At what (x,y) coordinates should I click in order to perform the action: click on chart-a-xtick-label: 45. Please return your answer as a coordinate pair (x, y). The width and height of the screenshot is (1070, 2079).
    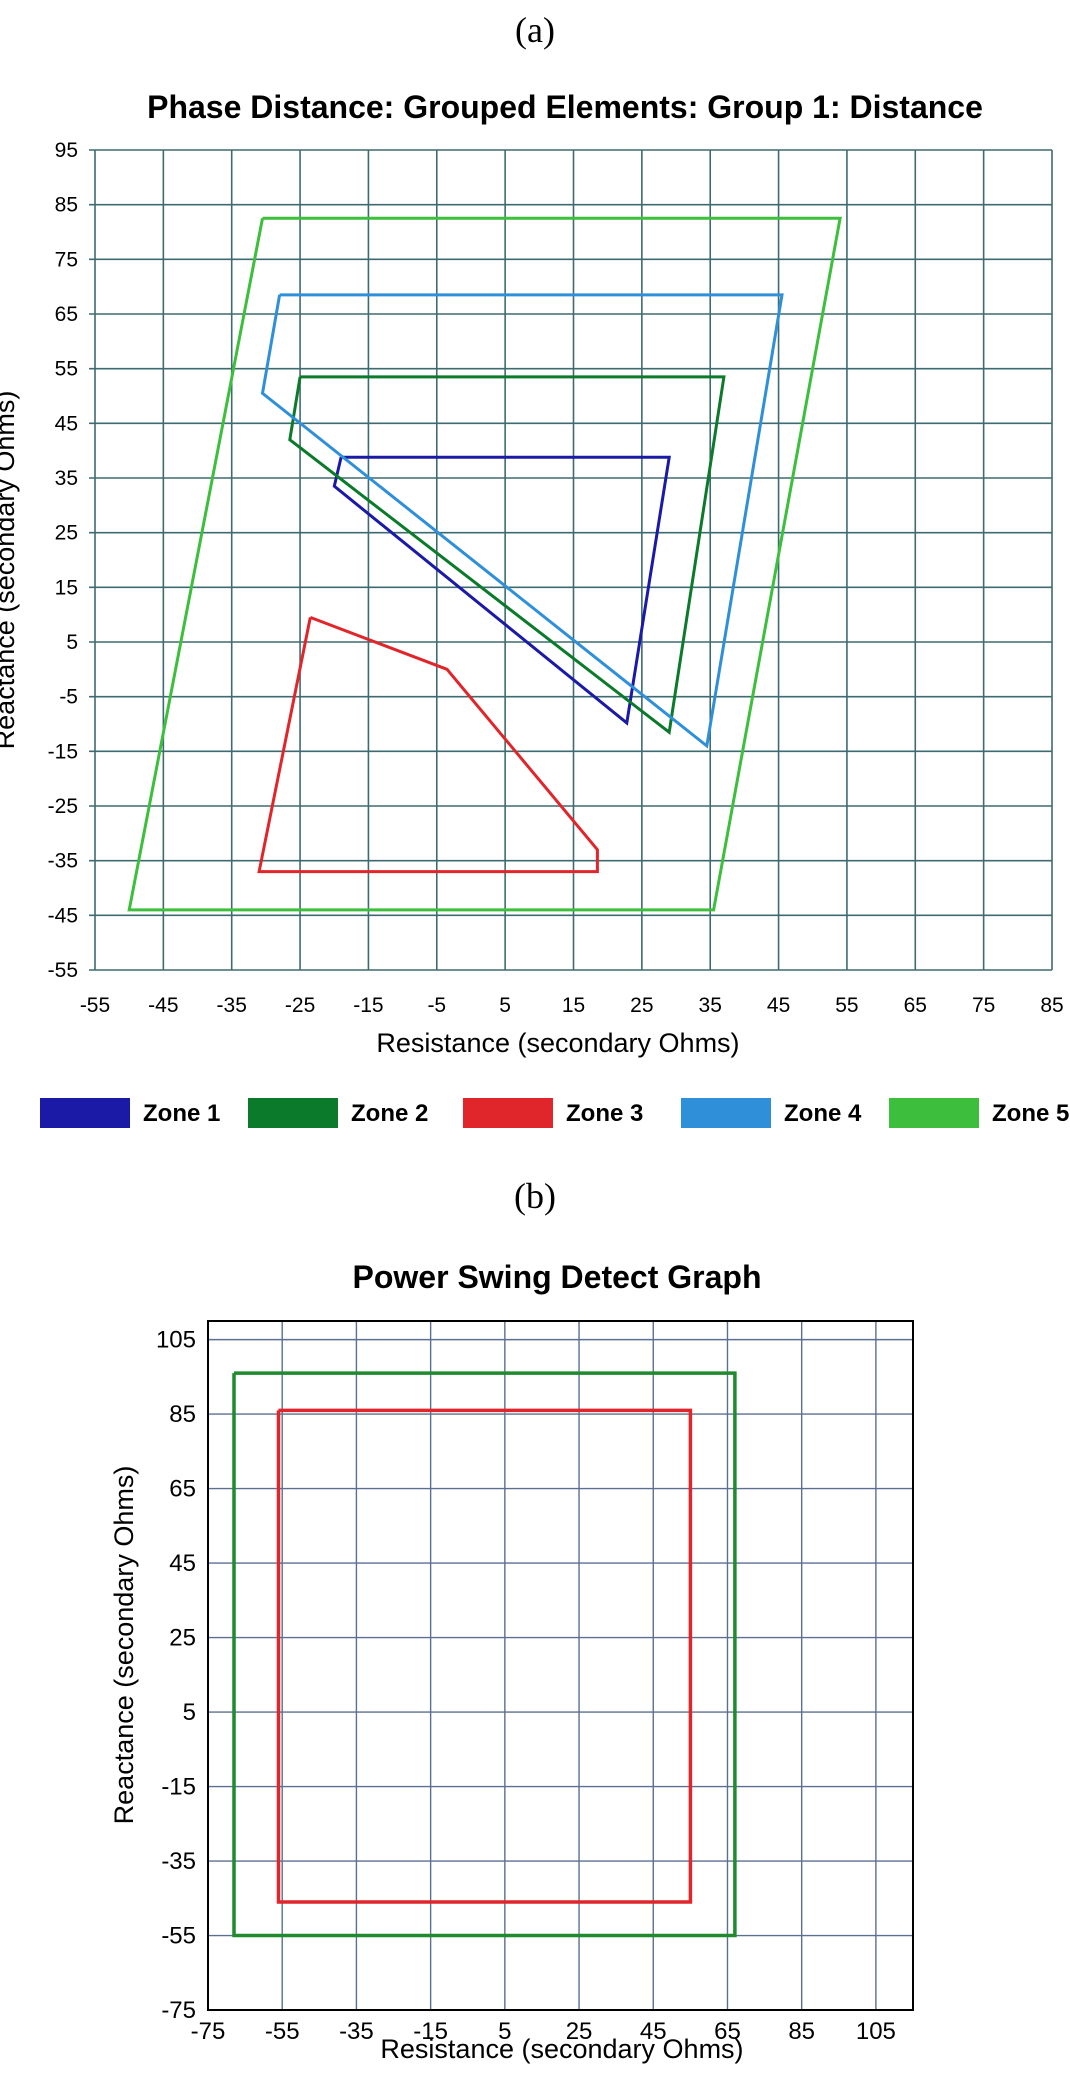
    Looking at the image, I should click on (778, 1005).